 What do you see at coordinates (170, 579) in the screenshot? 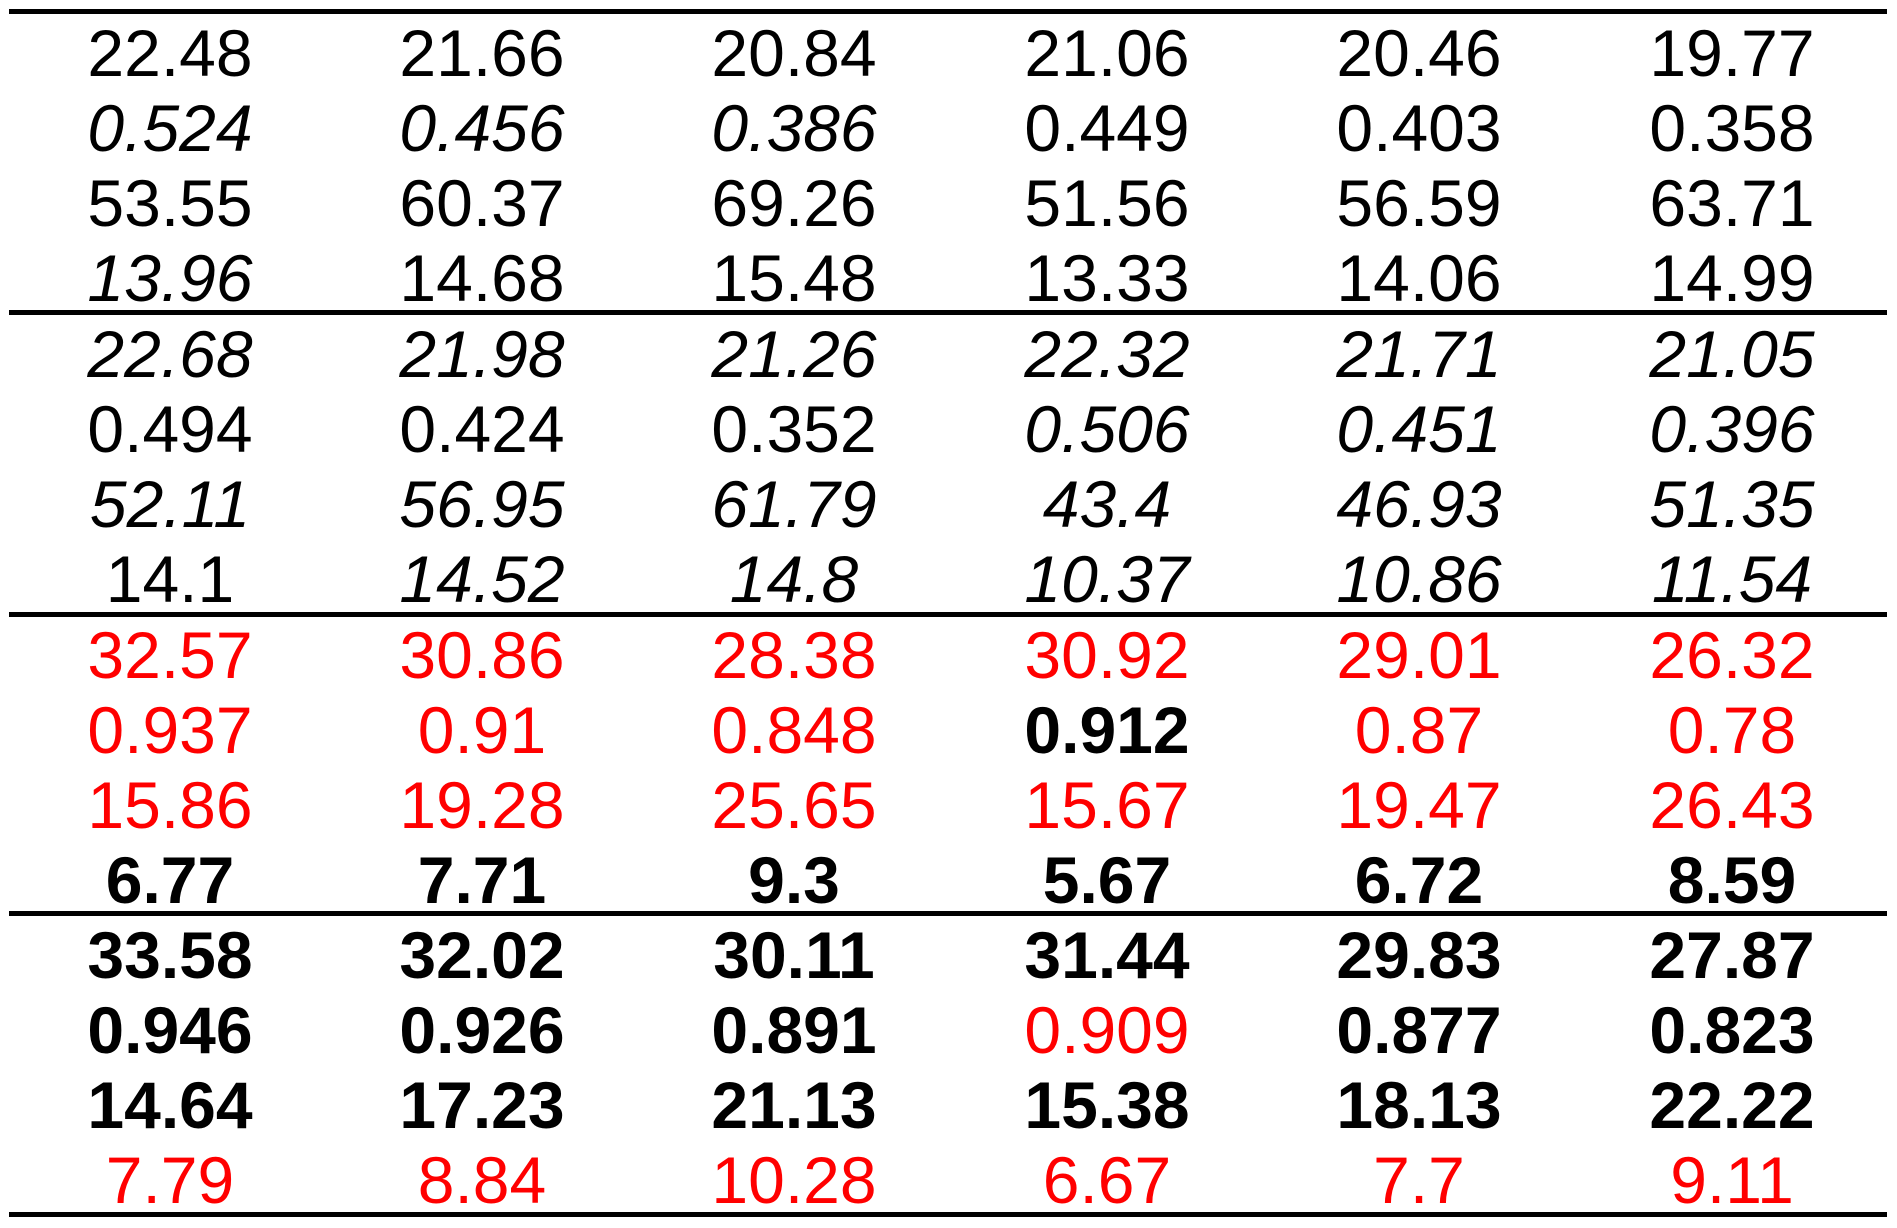
I see `table-cell: 14.1` at bounding box center [170, 579].